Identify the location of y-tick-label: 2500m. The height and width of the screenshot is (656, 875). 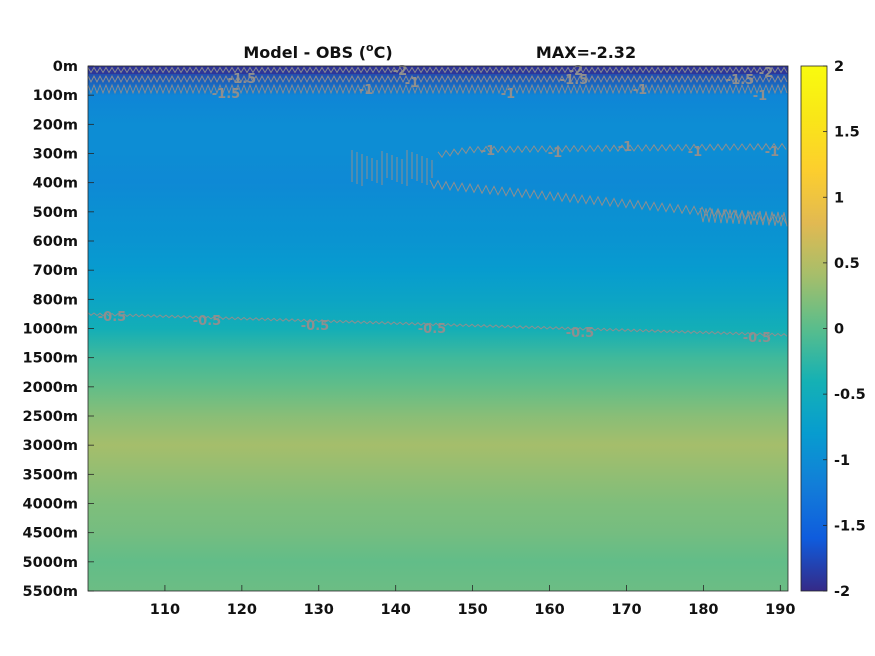
(50, 417).